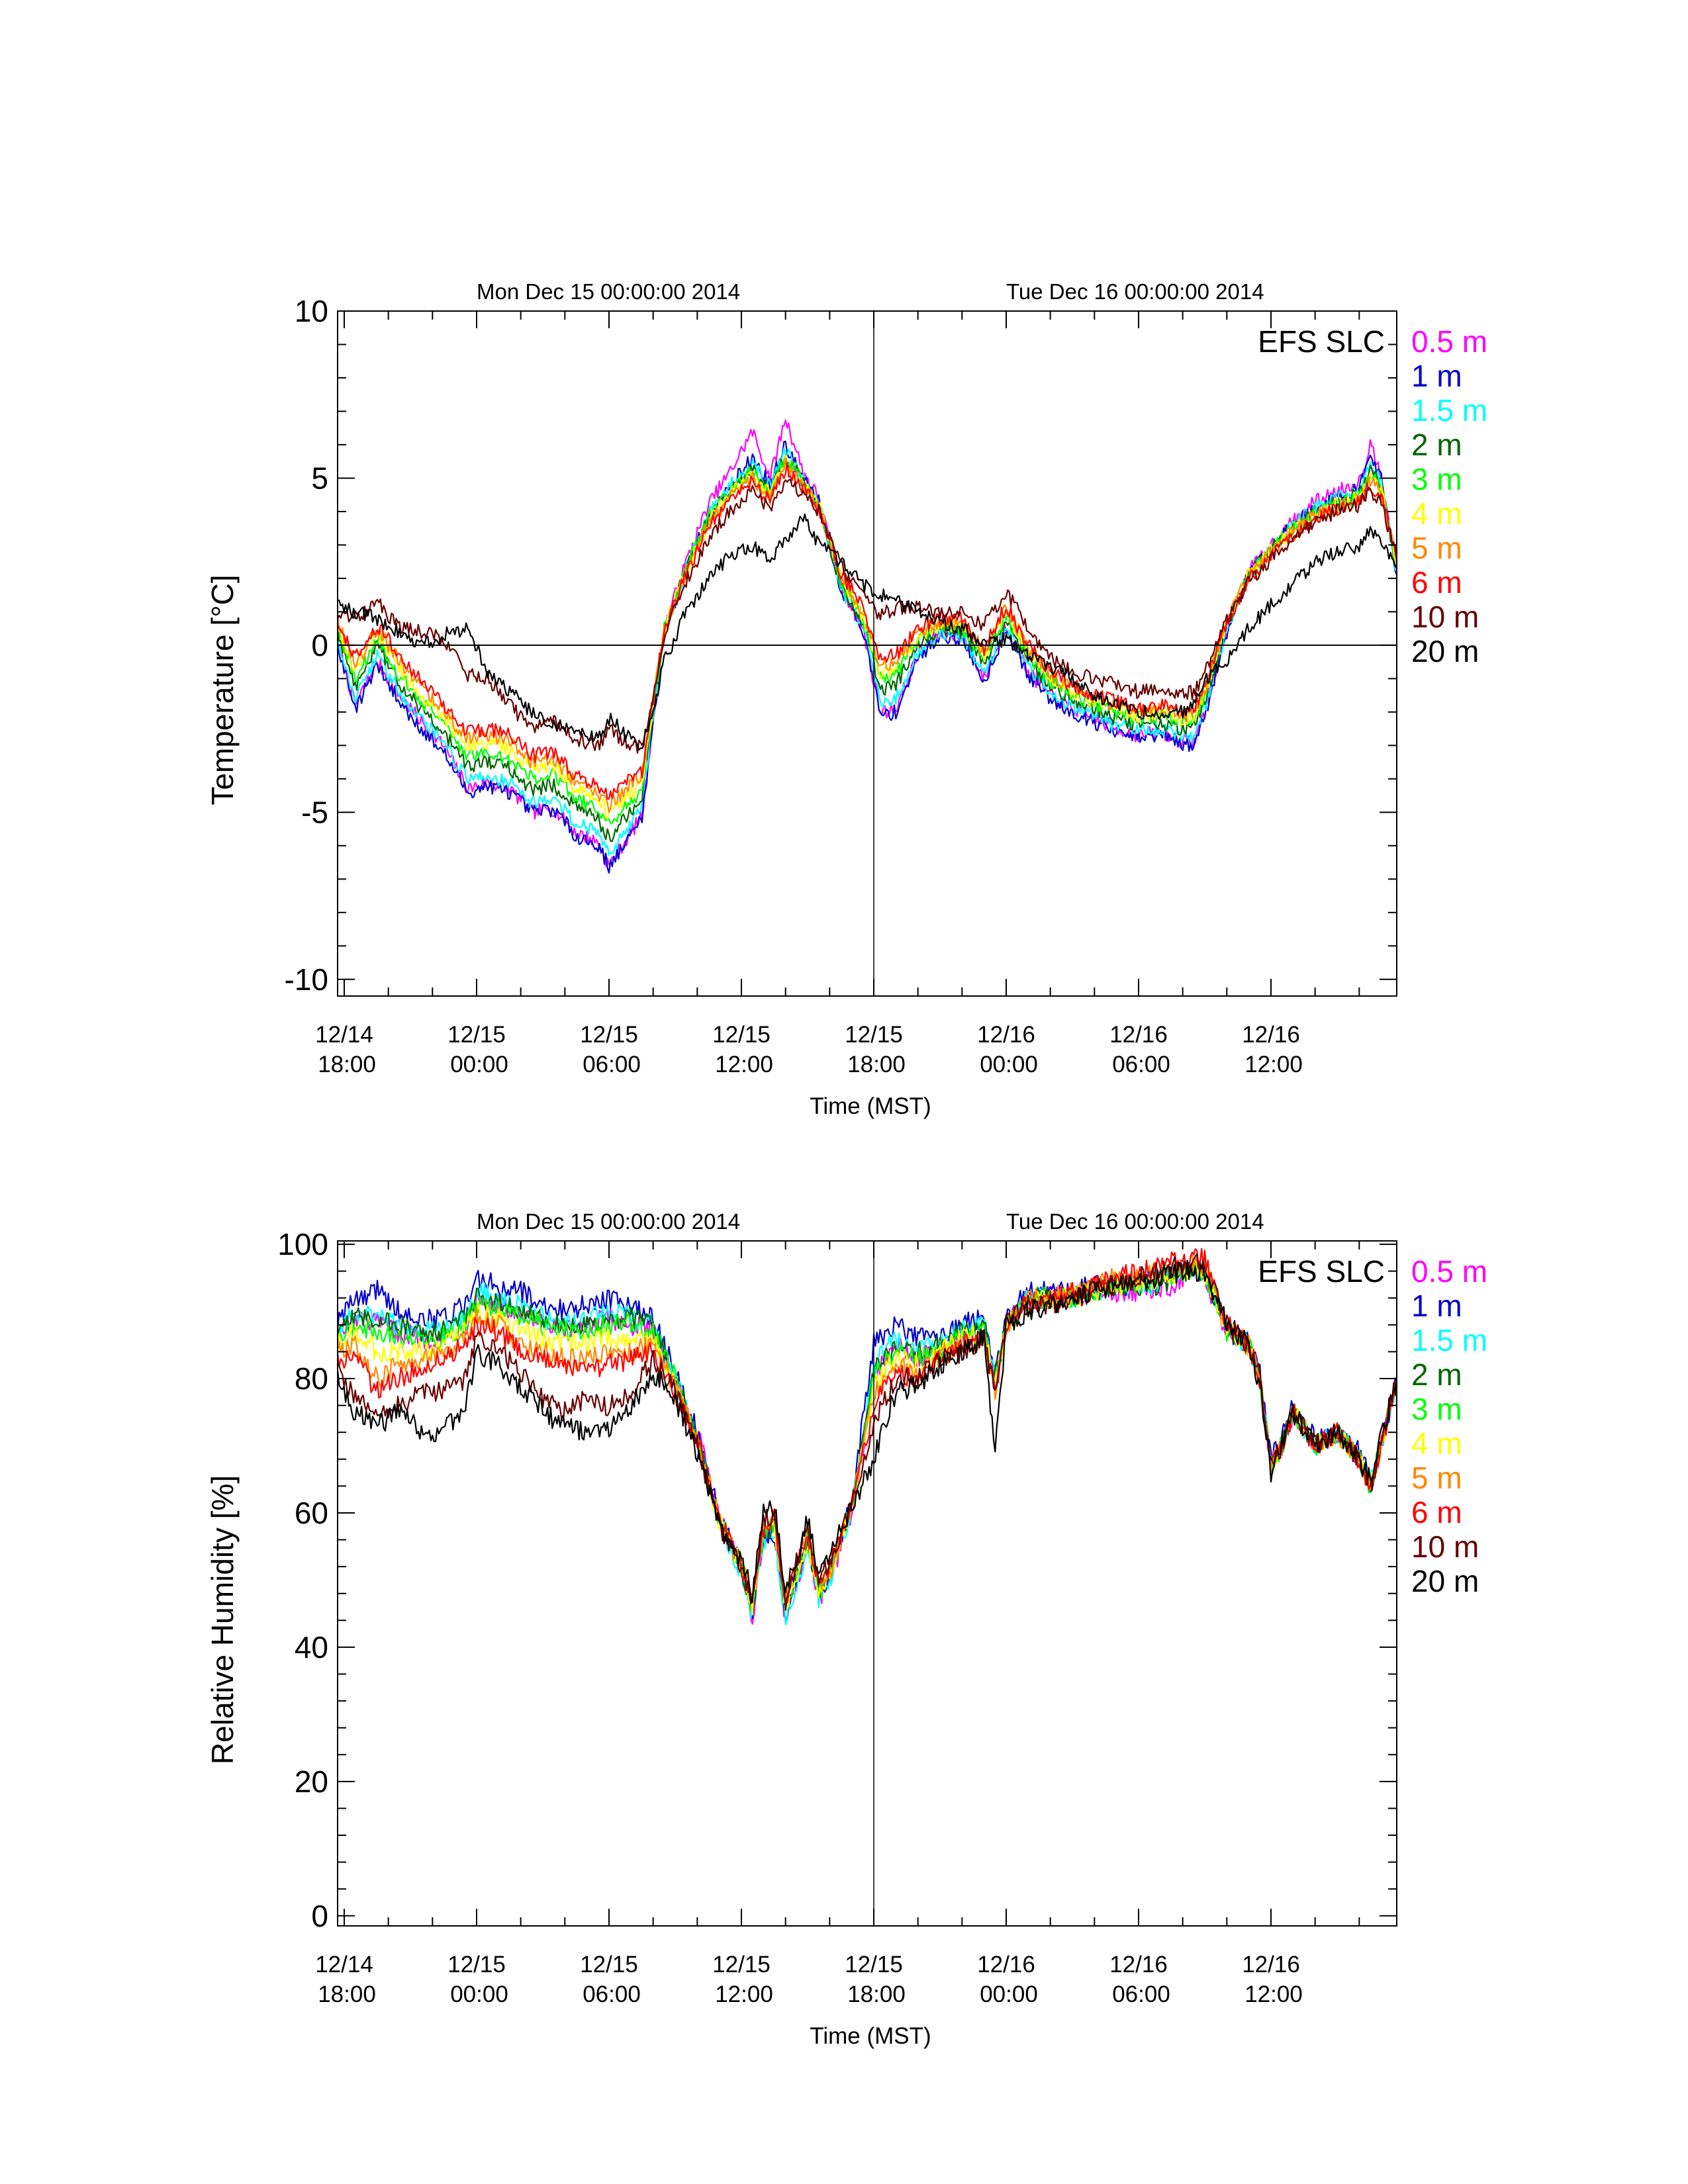 This screenshot has height=2184, width=1688. I want to click on y-tick-labels: 10 5 0 -5 -10, so click(306, 645).